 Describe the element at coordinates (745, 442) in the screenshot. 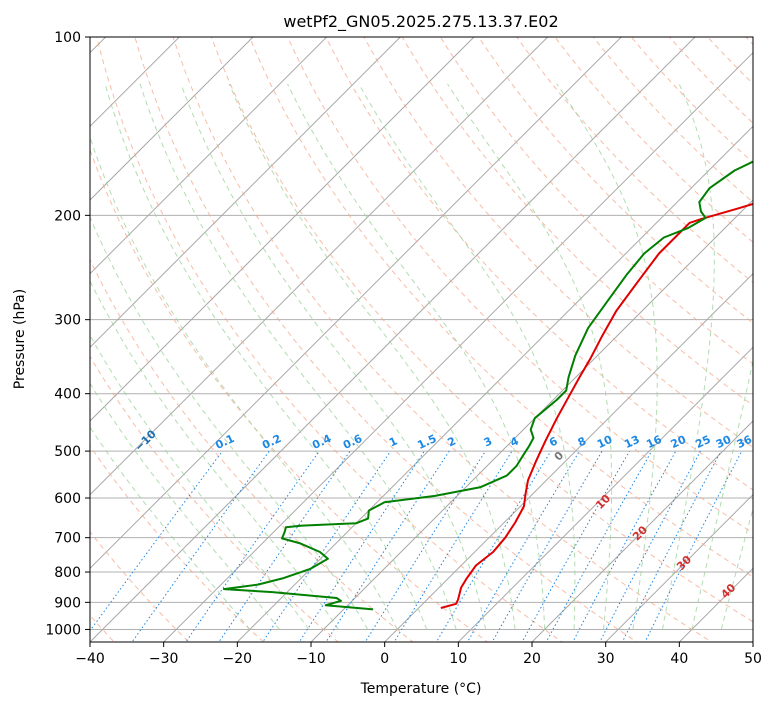

I see `mixing-ratio-label: 36` at that location.